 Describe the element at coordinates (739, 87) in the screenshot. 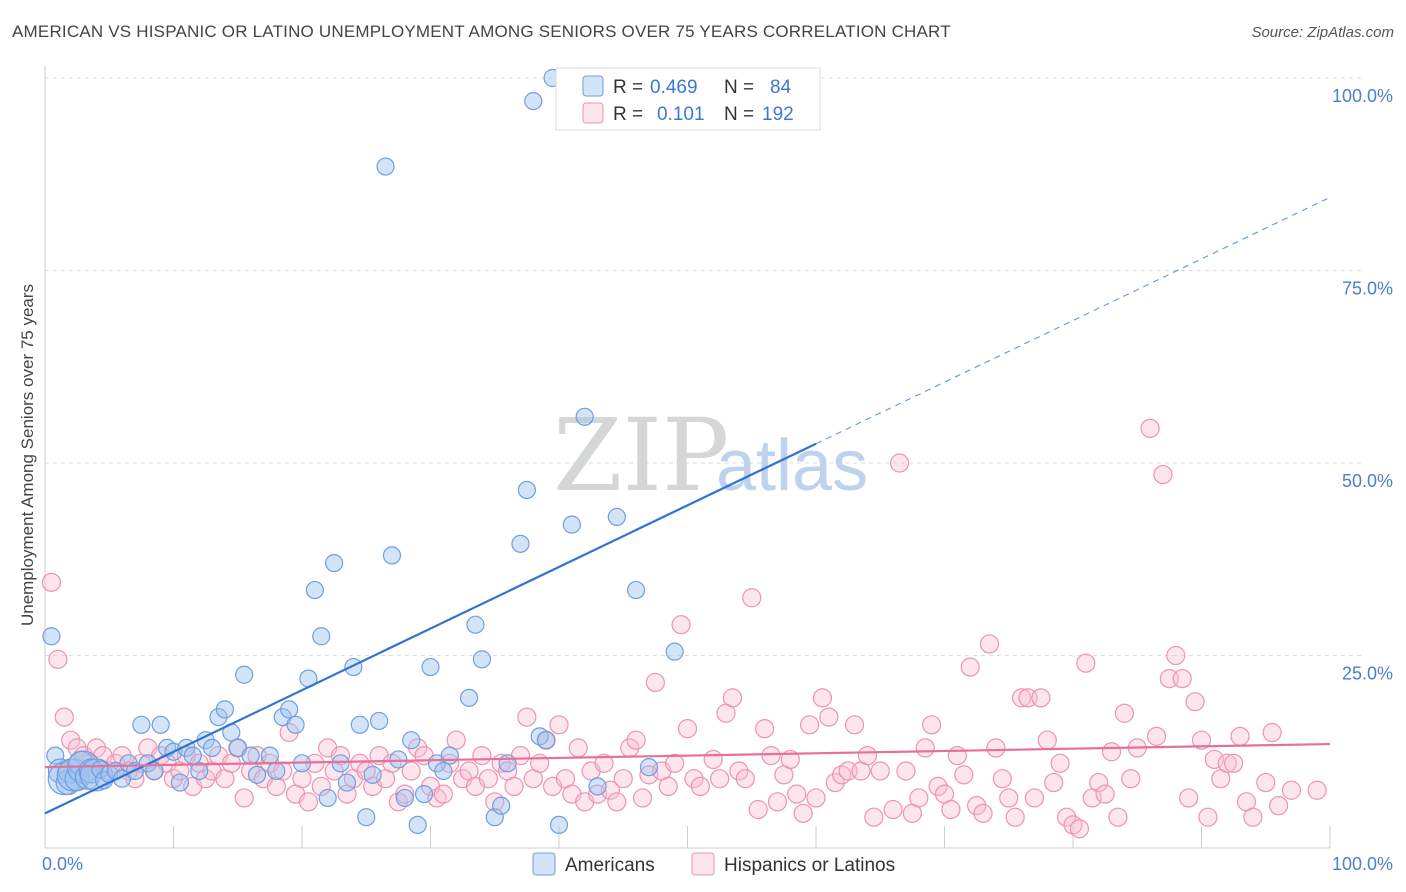

I see `legend-n-label-americans: N =` at that location.